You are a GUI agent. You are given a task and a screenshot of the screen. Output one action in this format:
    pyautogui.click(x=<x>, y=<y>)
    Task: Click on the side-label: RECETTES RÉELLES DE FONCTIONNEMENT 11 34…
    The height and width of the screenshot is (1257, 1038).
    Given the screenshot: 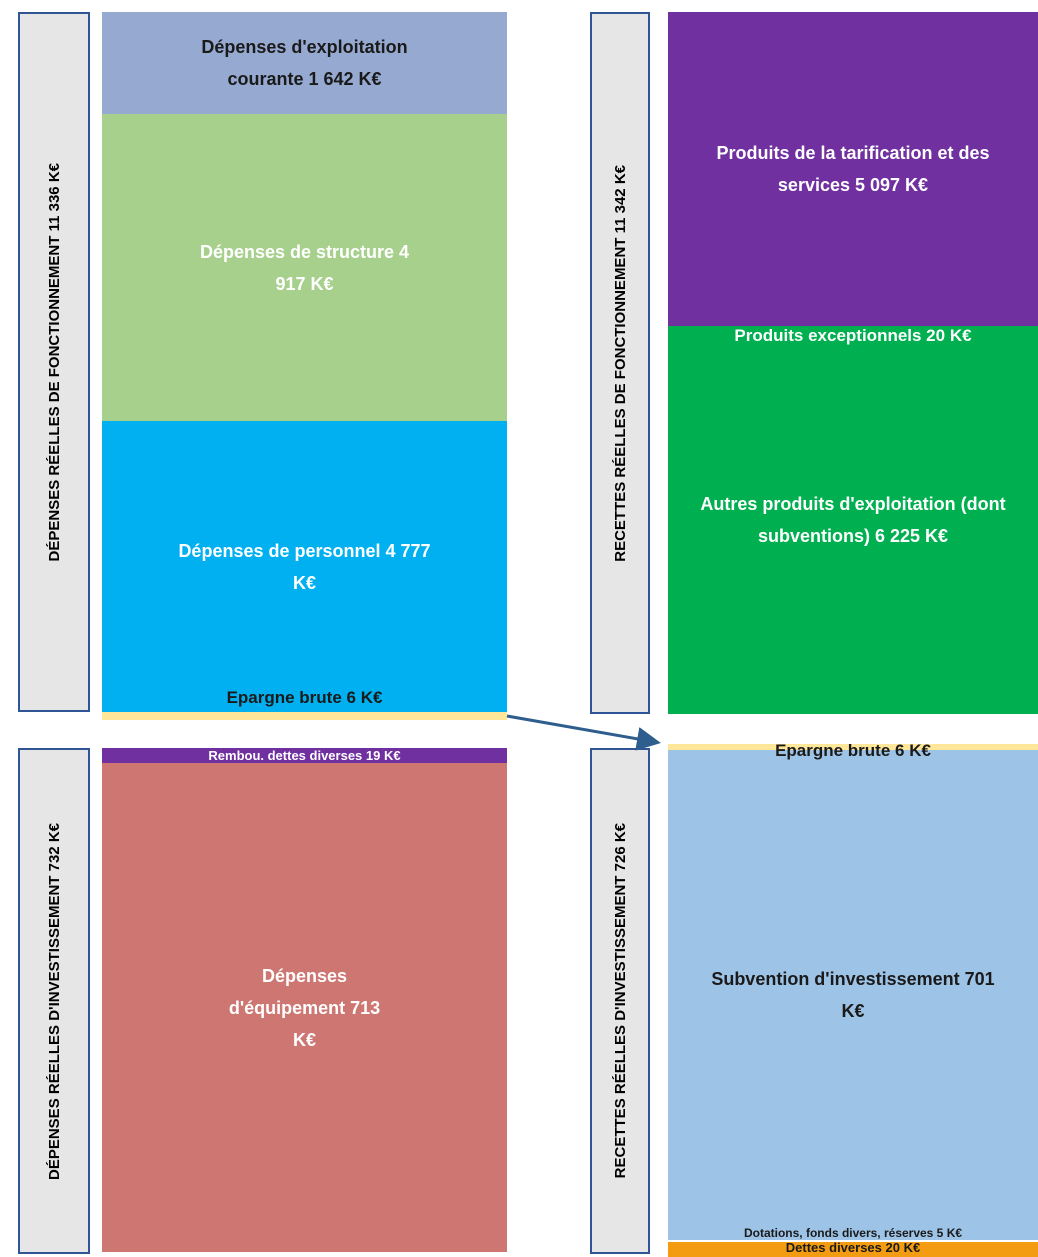 What is the action you would take?
    pyautogui.click(x=620, y=363)
    